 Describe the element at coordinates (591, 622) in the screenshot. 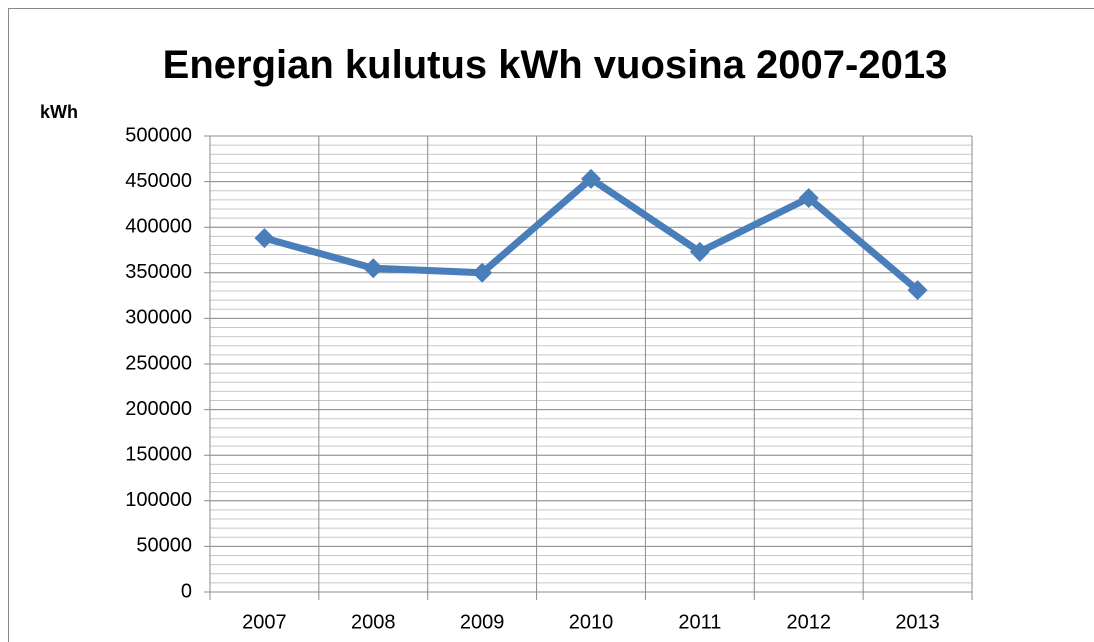

I see `x-tick-label: 2010` at that location.